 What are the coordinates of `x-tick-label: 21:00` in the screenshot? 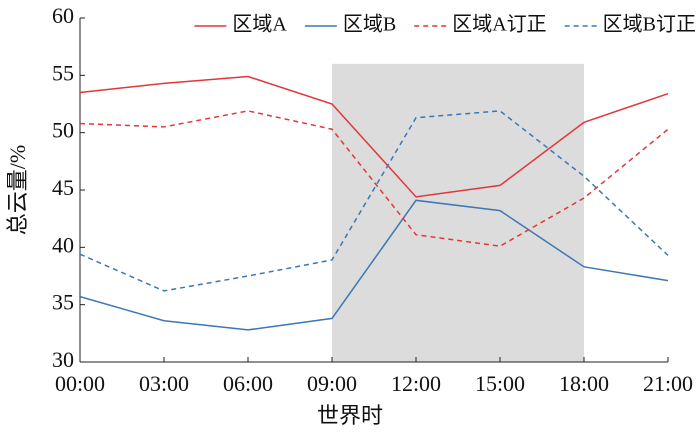 It's located at (668, 383).